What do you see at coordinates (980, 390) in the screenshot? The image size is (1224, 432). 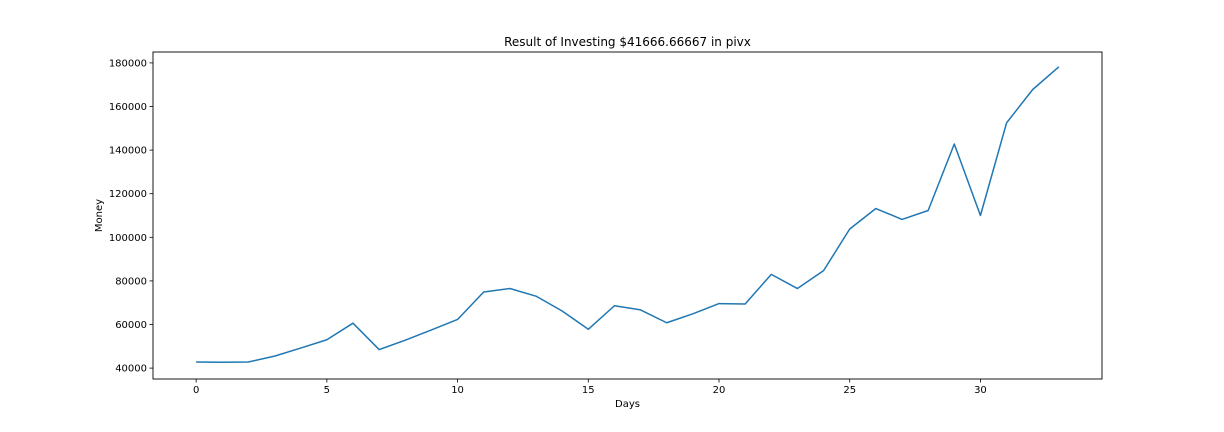 I see `x-tick-label: 30` at bounding box center [980, 390].